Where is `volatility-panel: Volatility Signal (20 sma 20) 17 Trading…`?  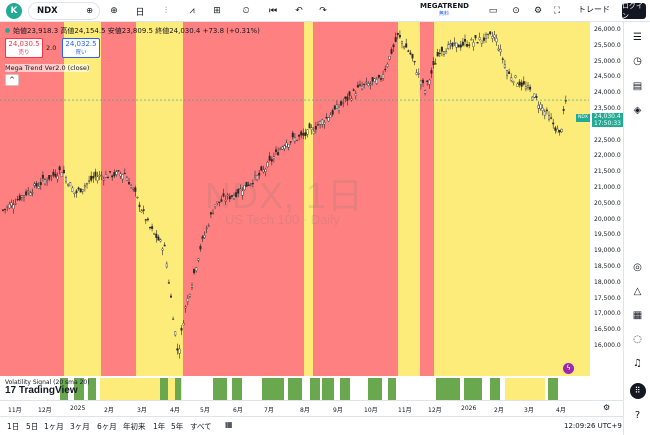
volatility-panel: Volatility Signal (20 sma 20) 17 Trading… is located at coordinates (294, 388).